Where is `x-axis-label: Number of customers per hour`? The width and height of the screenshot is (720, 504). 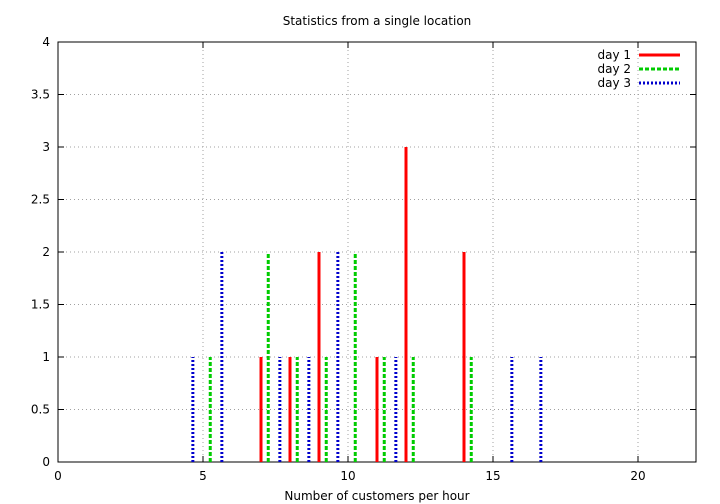
x-axis-label: Number of customers per hour is located at coordinates (376, 496).